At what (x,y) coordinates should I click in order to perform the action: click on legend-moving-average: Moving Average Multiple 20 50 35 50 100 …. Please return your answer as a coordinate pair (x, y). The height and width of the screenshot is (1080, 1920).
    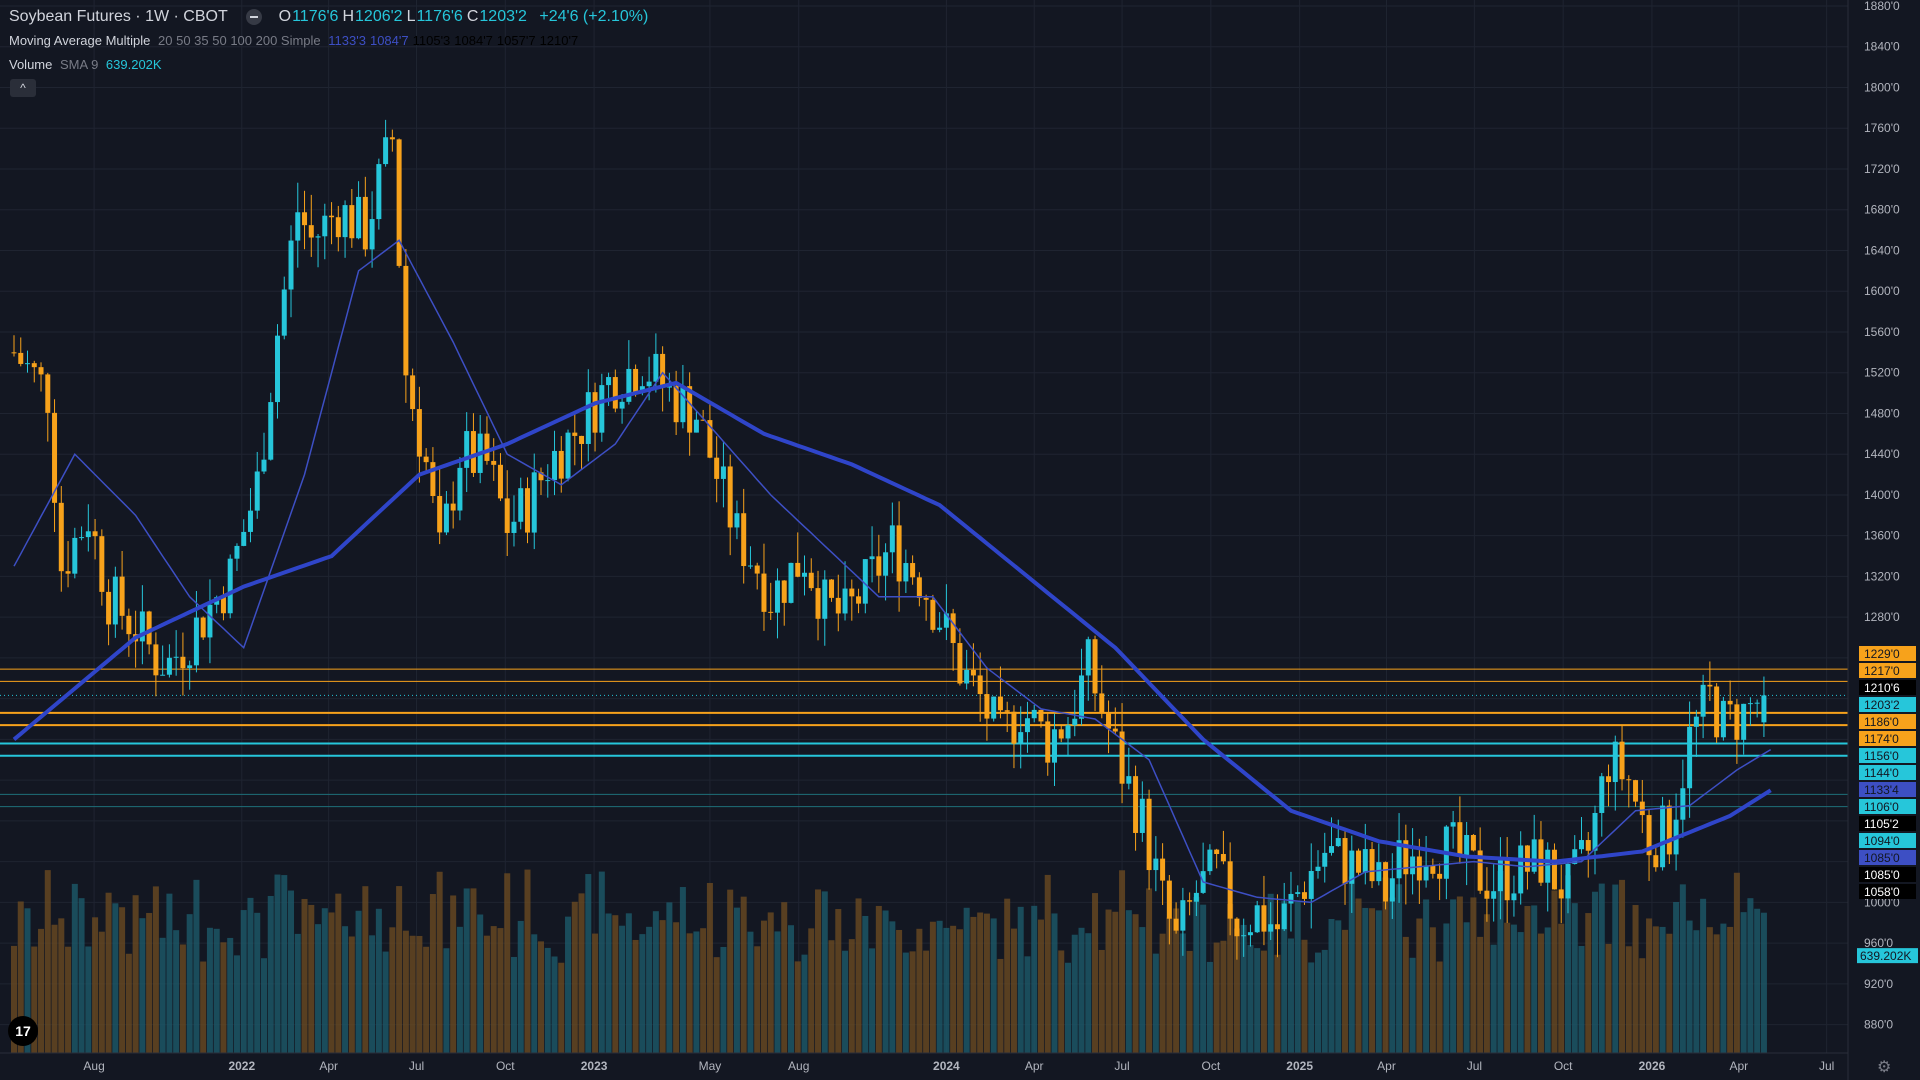
    Looking at the image, I should click on (297, 40).